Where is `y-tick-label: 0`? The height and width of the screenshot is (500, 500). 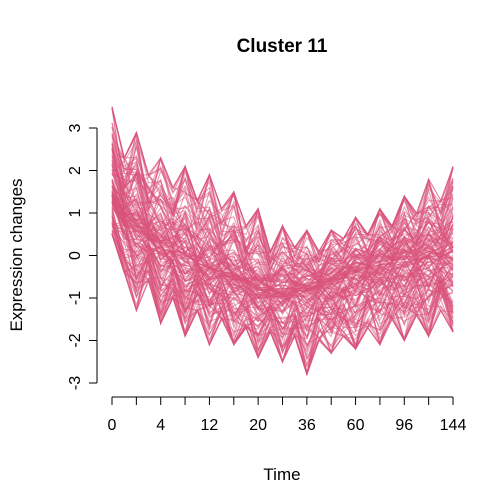
y-tick-label: 0 is located at coordinates (75, 255).